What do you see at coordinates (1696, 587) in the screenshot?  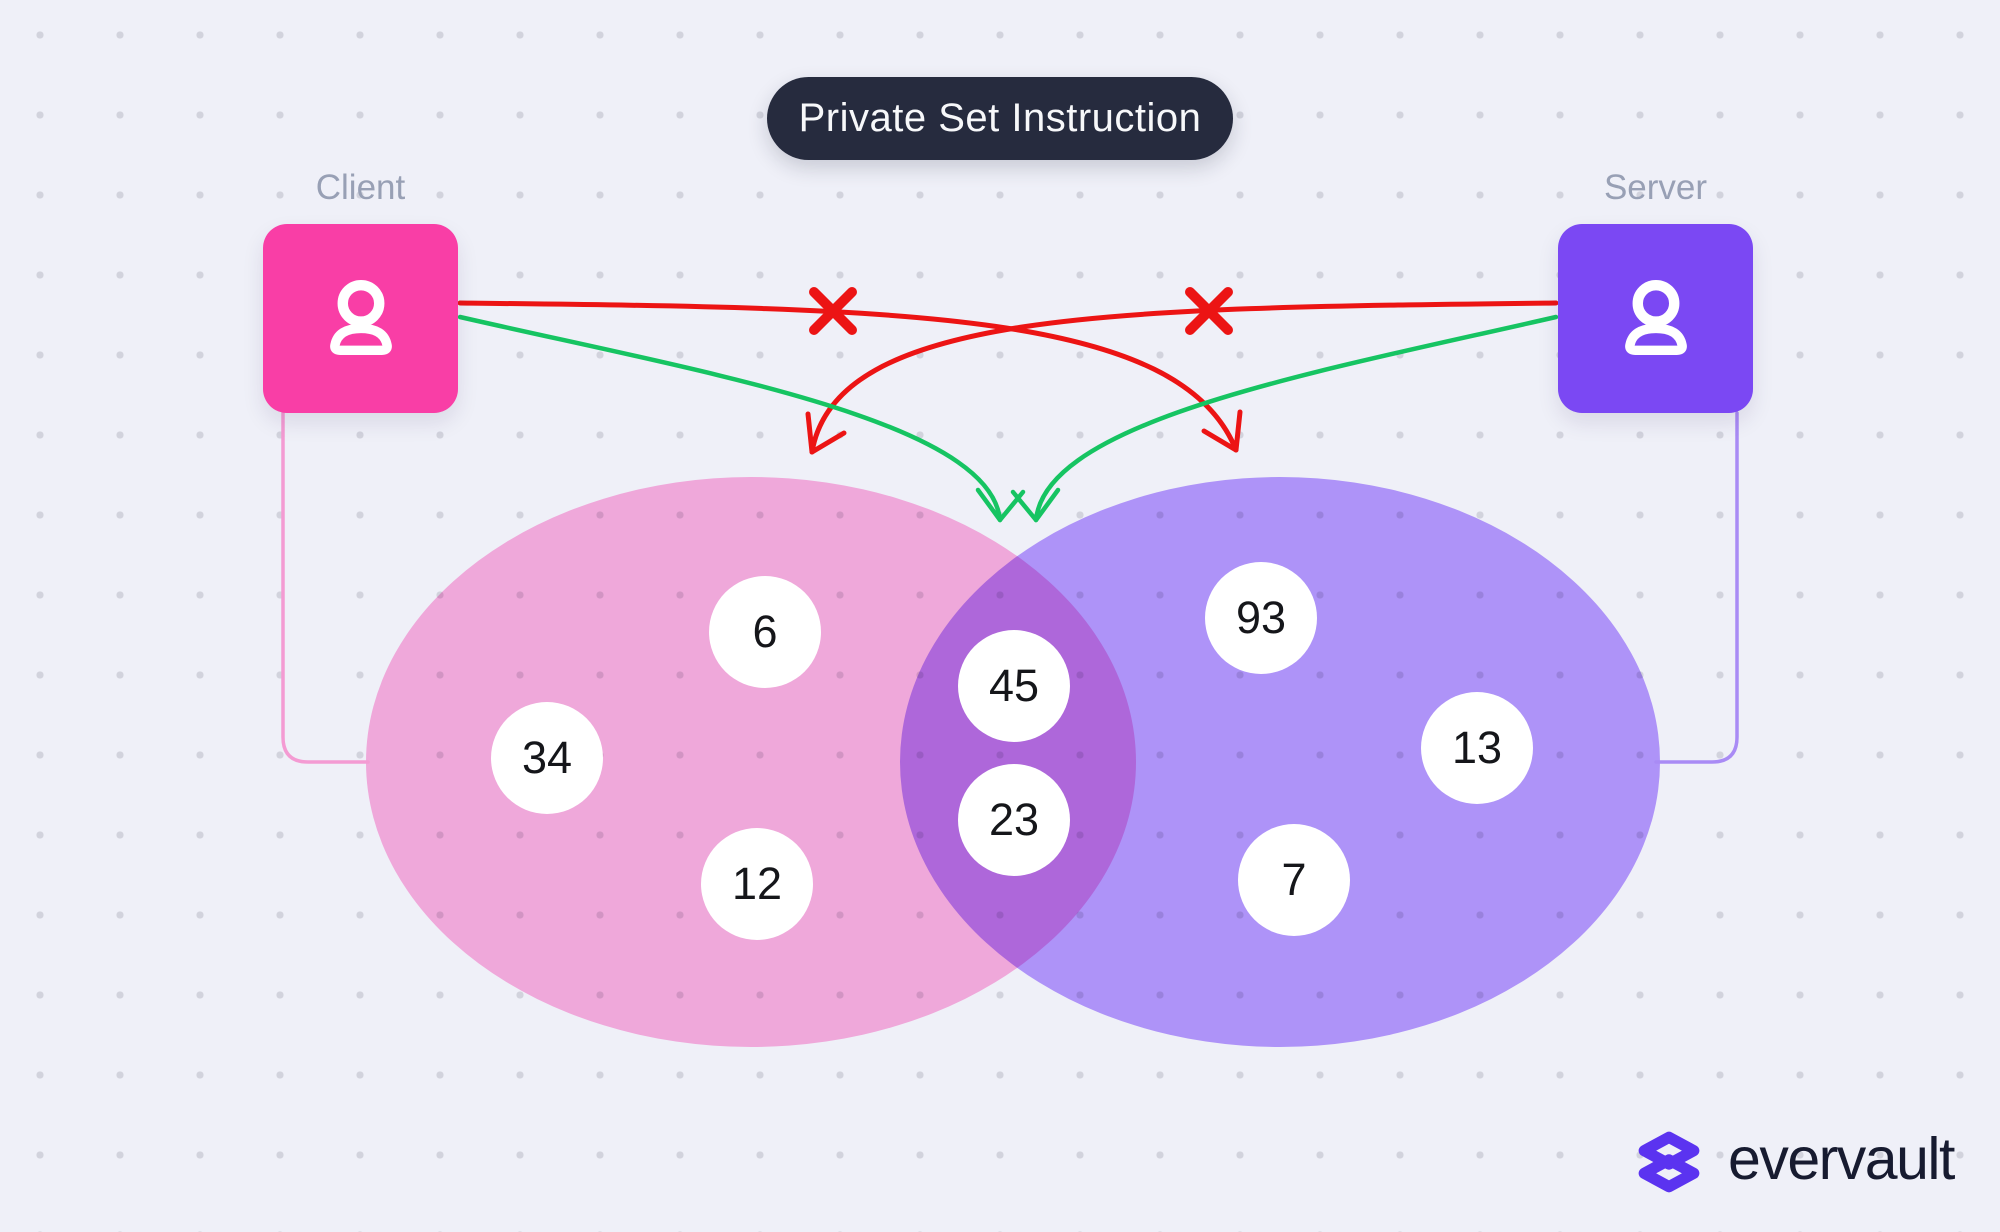 I see `server-set-connector-line` at bounding box center [1696, 587].